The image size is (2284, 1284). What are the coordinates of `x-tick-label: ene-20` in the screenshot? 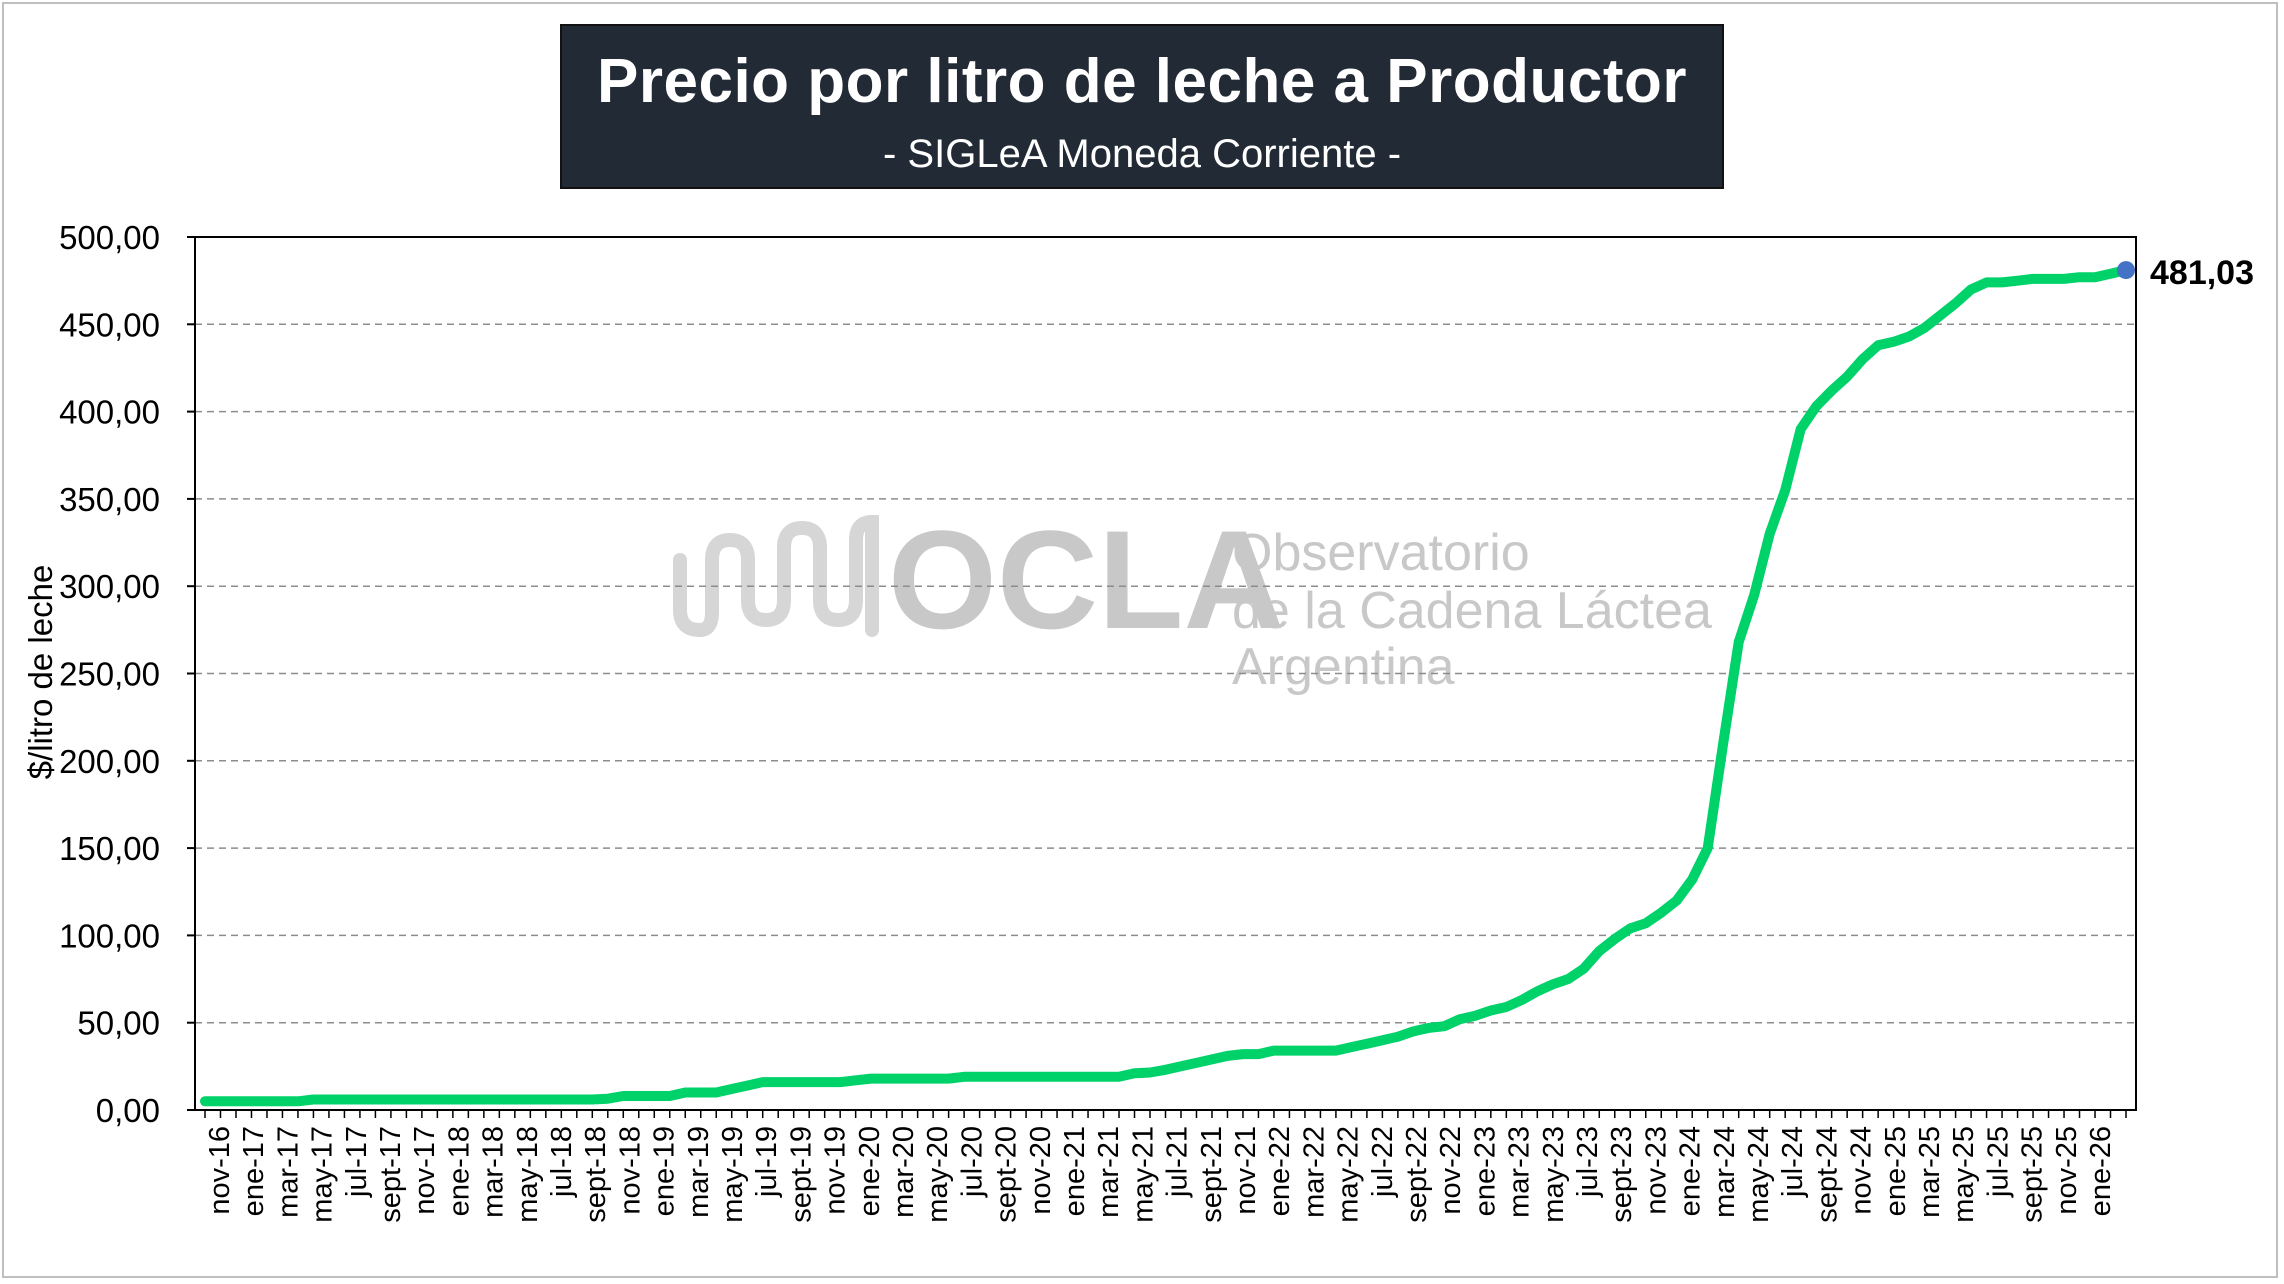 It's located at (870, 1171).